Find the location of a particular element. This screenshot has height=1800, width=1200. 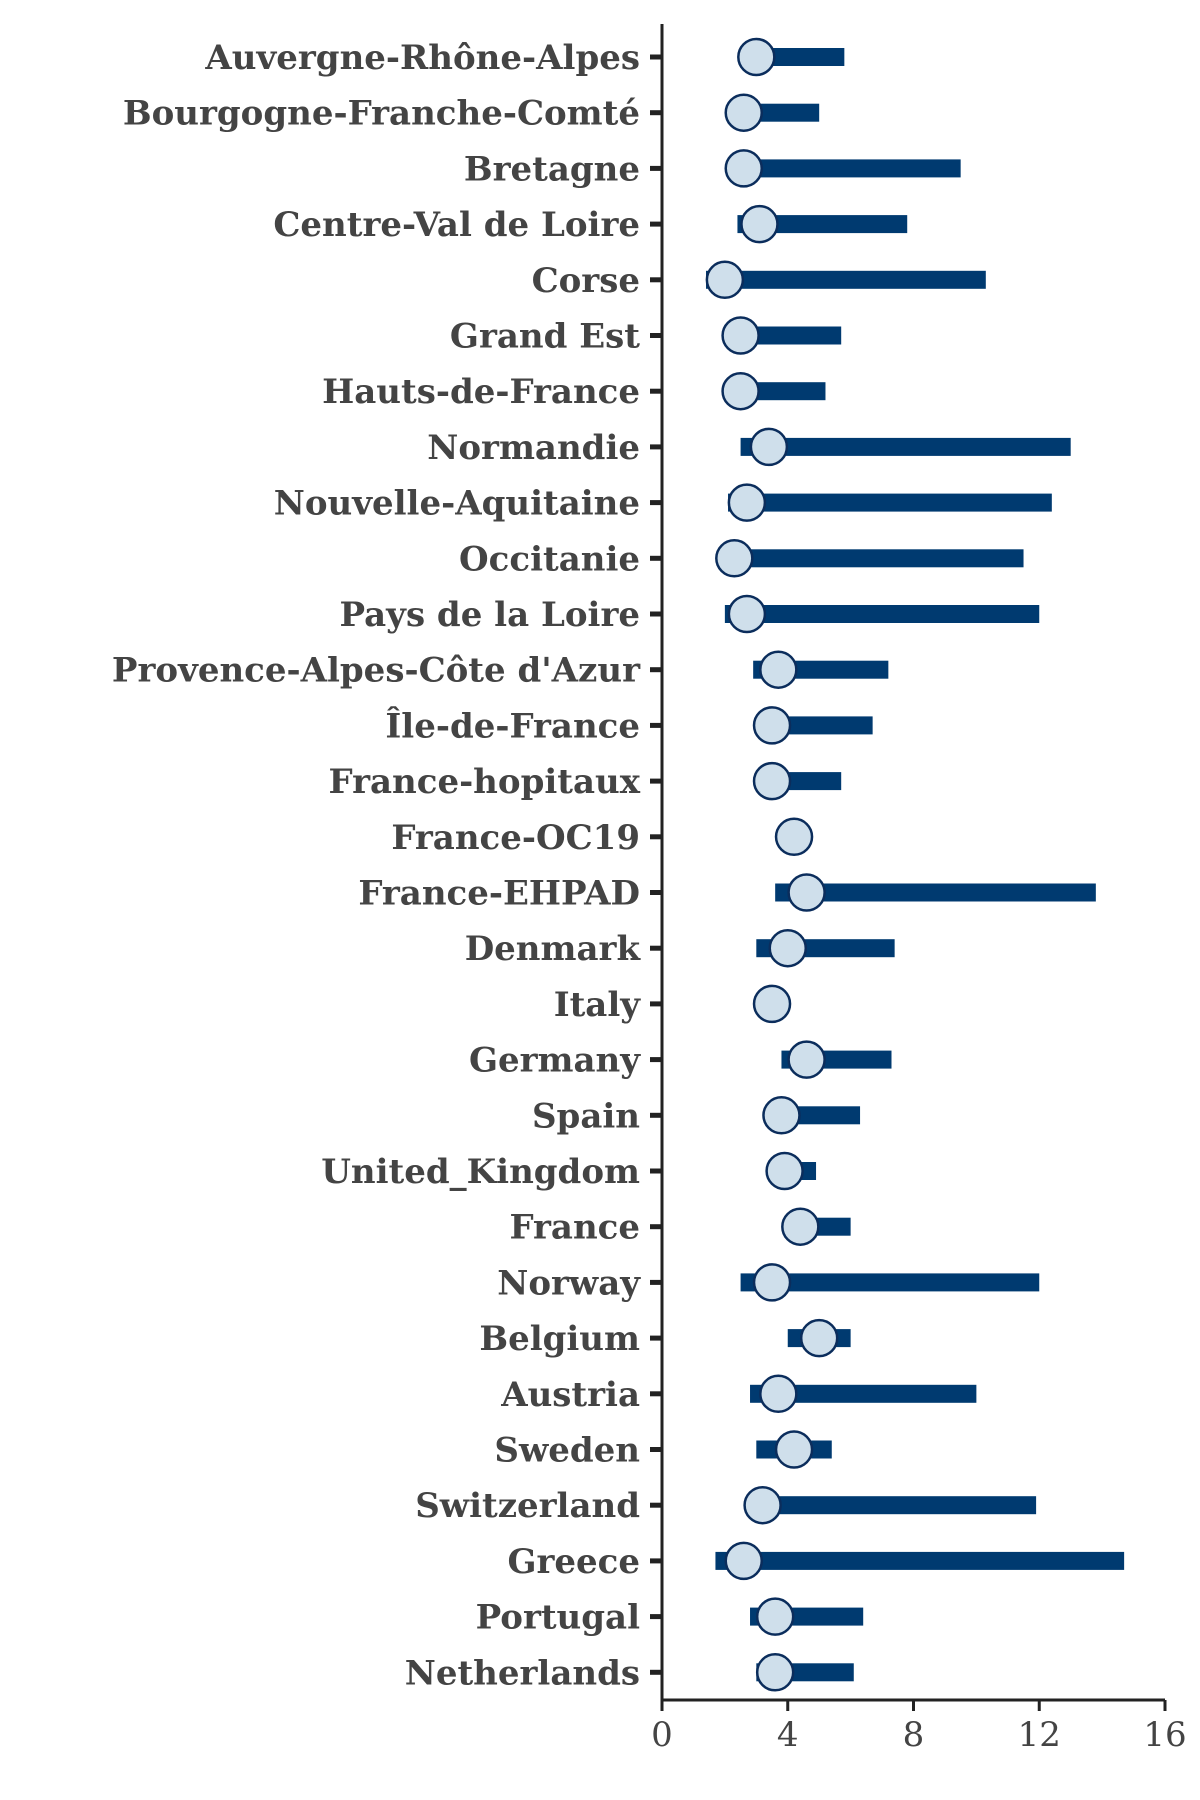

category-label: Provence-Alpes-Côte d'Azur is located at coordinates (376, 671).